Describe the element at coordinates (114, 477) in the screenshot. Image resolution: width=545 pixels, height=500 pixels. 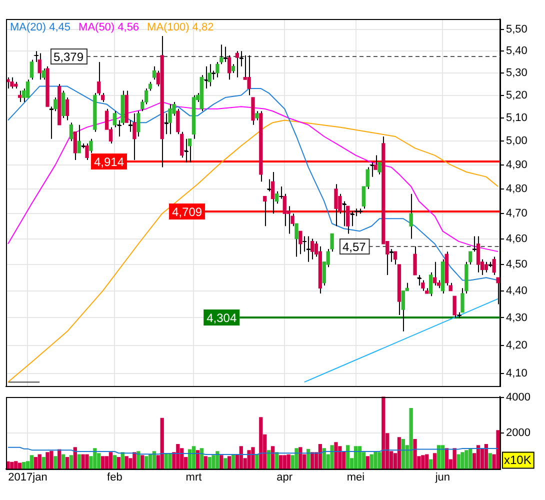
I see `x-tick-label: feb` at that location.